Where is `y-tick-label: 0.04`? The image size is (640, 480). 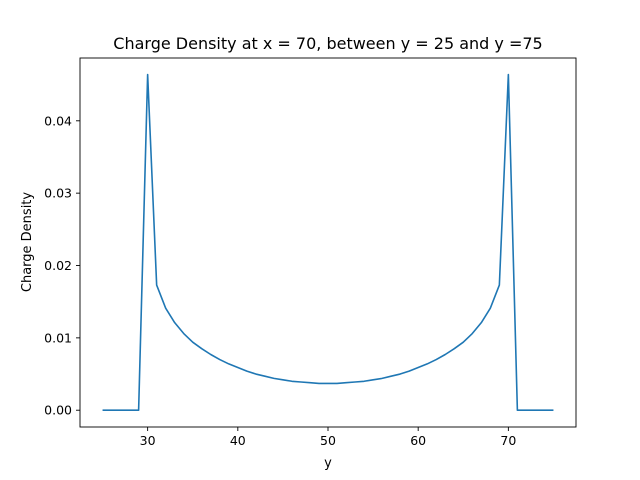
y-tick-label: 0.04 is located at coordinates (58, 120).